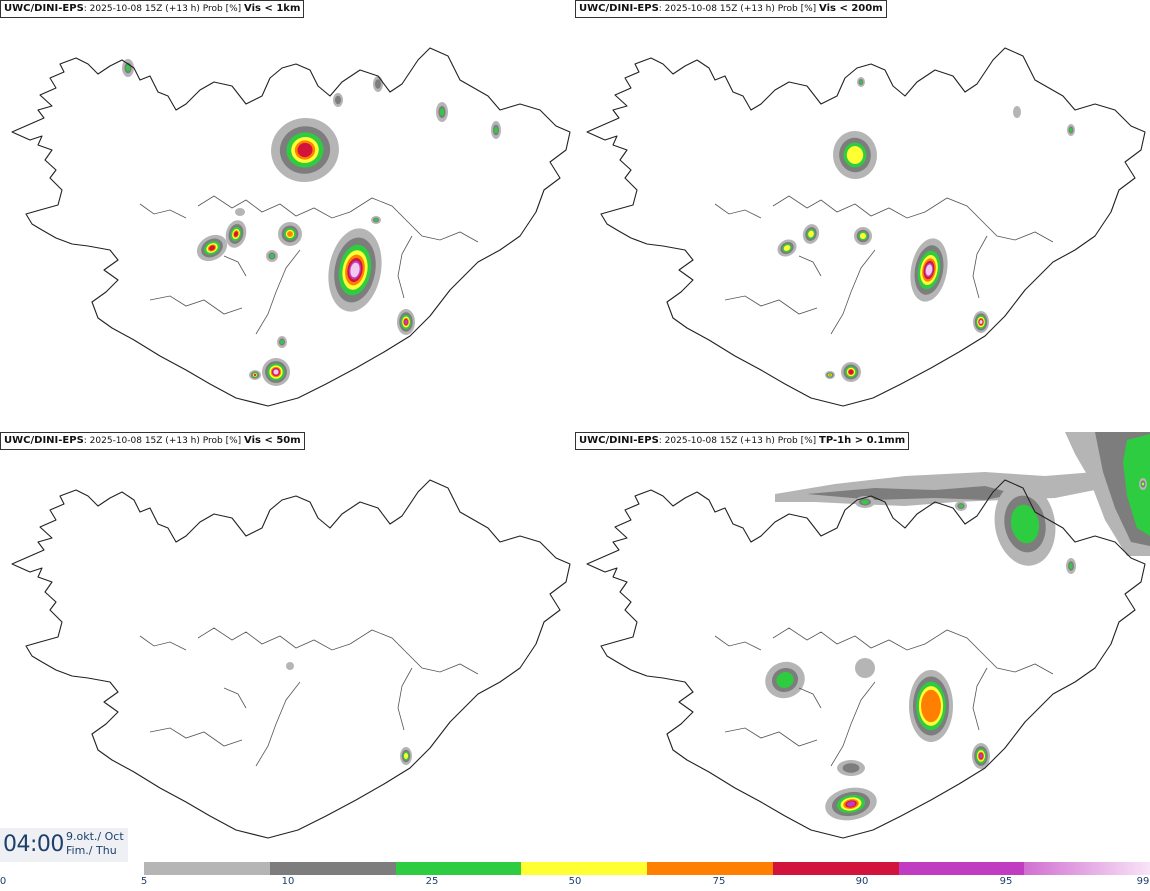 The image size is (1150, 891). I want to click on colorbar-tick-label: 25, so click(432, 881).